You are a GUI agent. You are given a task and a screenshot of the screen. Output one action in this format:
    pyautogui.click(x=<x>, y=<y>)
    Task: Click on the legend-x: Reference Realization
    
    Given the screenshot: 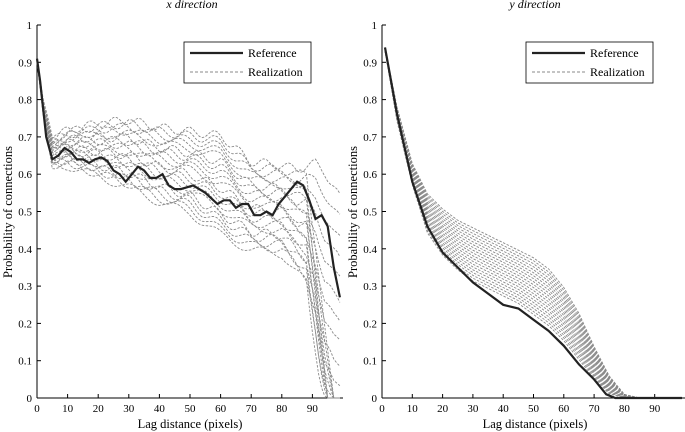 What is the action you would take?
    pyautogui.click(x=247, y=62)
    